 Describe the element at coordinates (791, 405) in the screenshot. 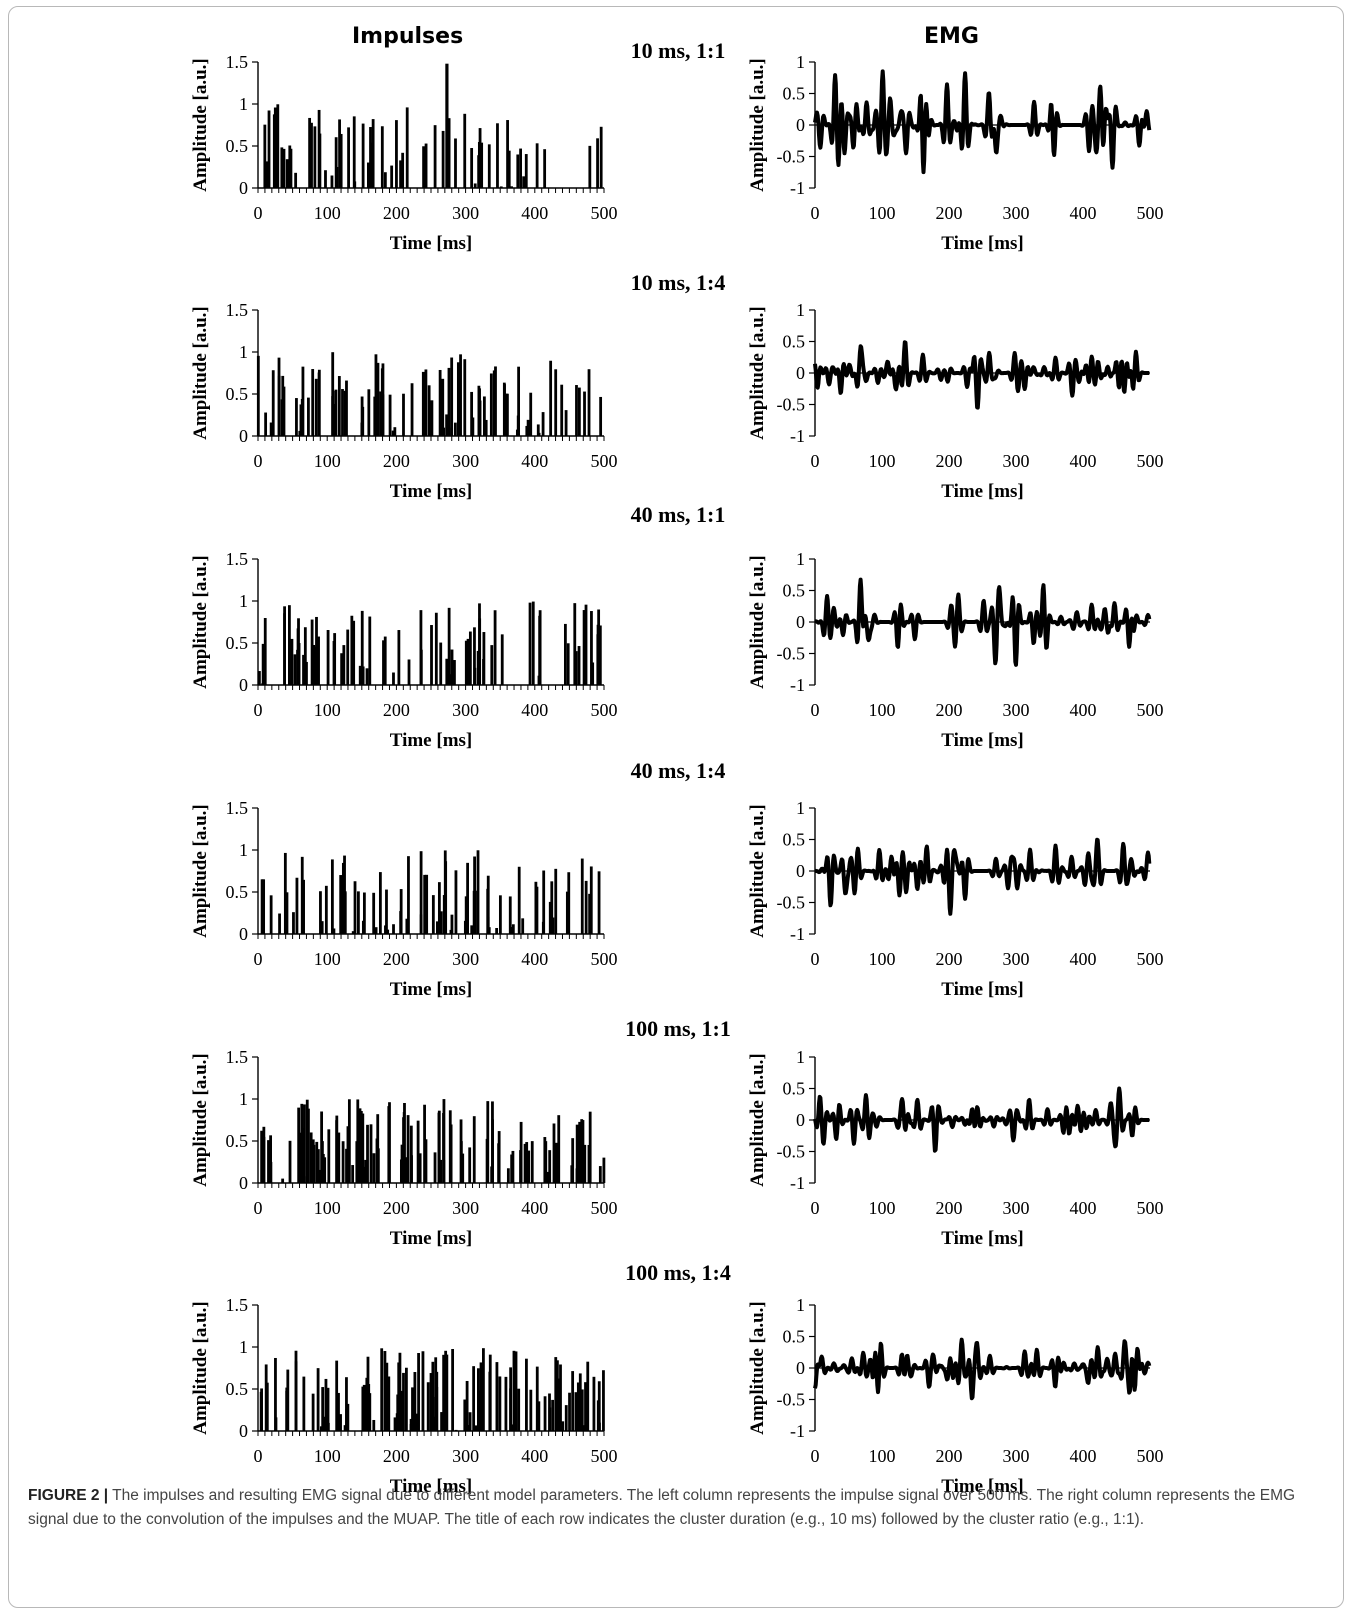

I see `y-tick-label: -0.5` at that location.